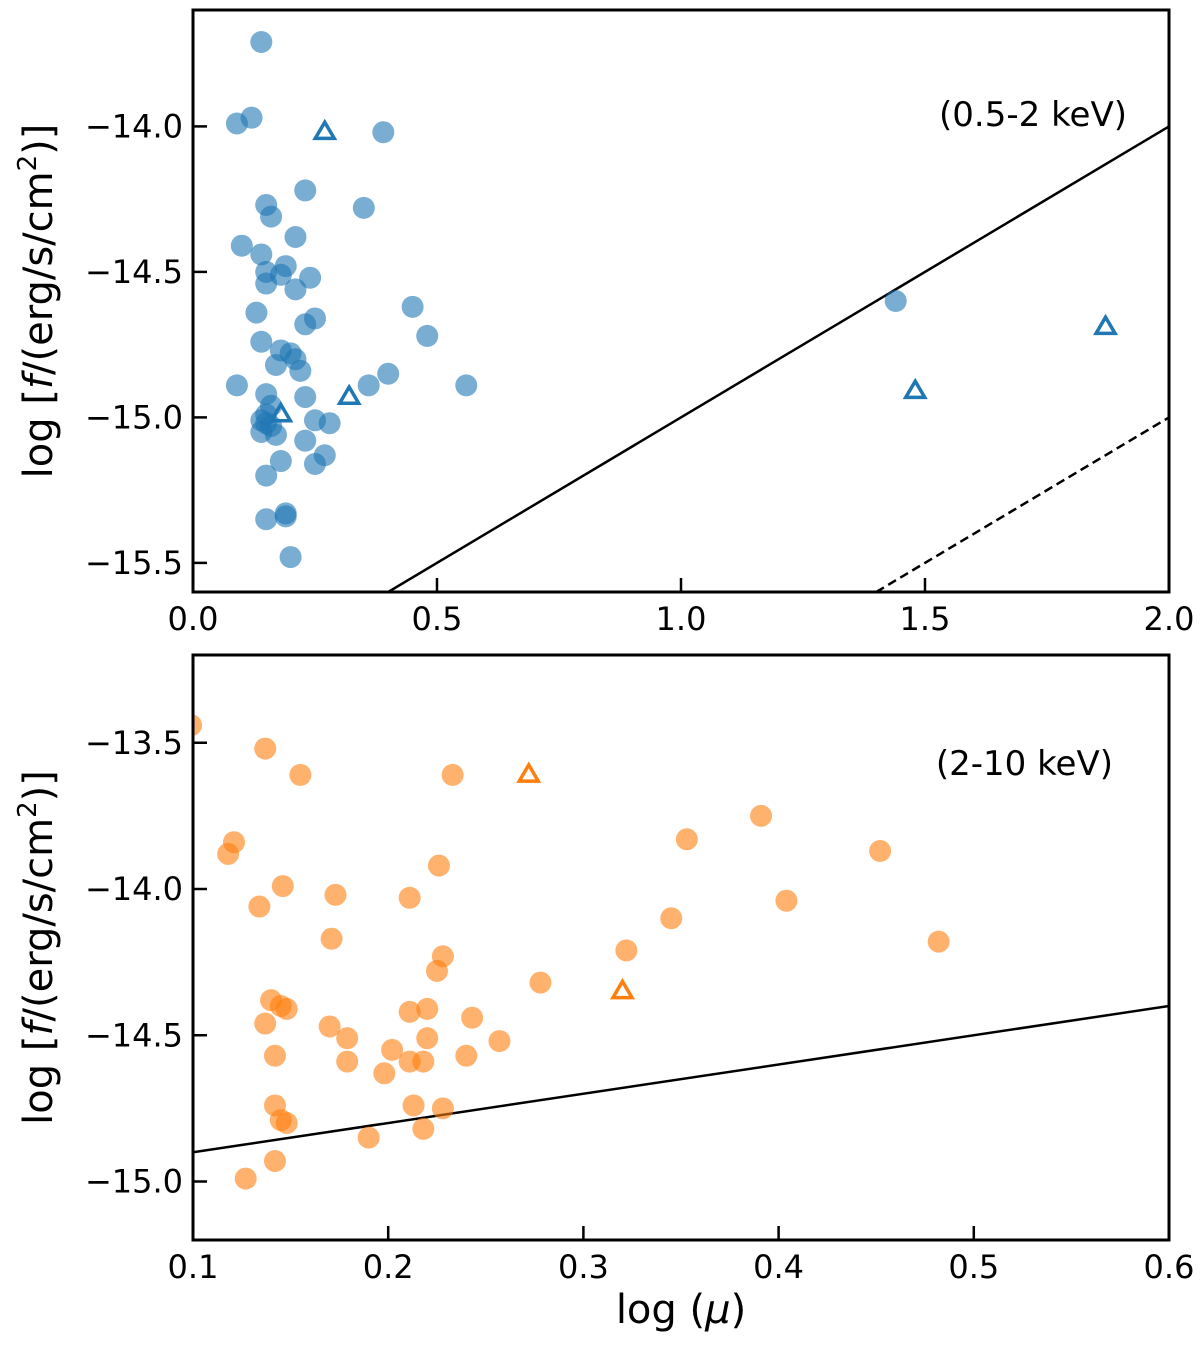  I want to click on x-tick-label: 0.6, so click(1169, 1267).